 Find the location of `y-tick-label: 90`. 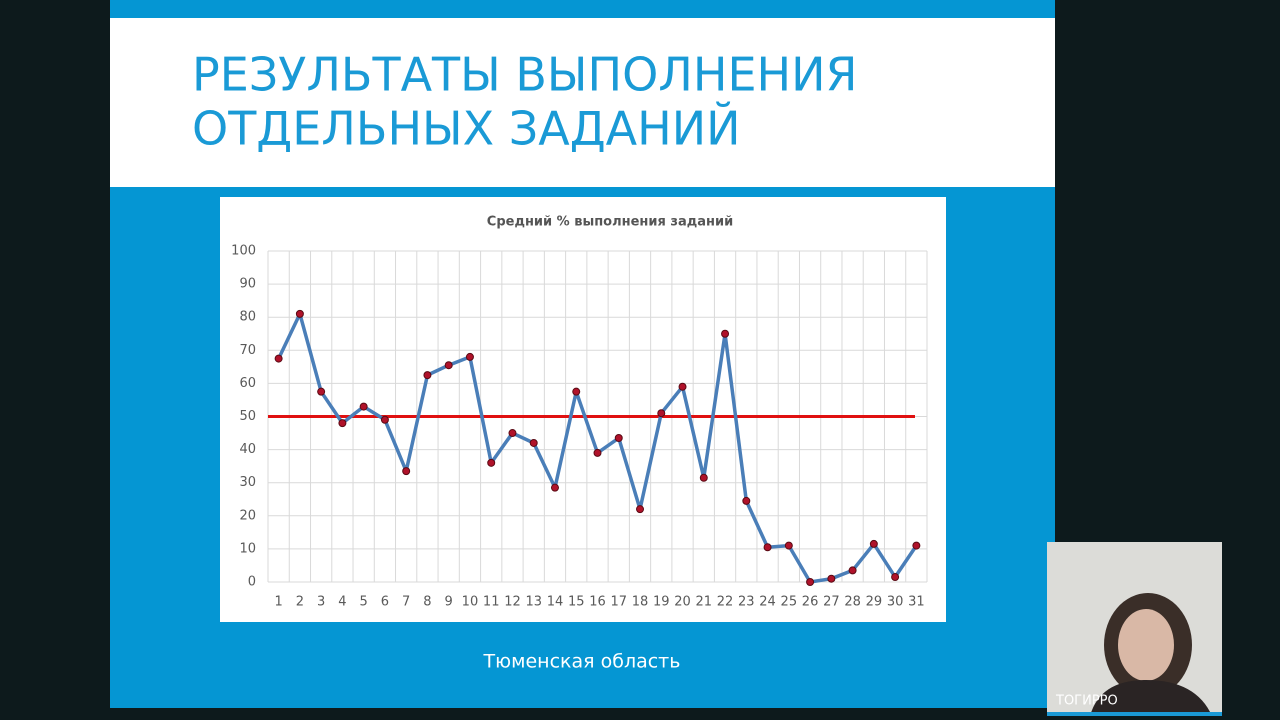

y-tick-label: 90 is located at coordinates (247, 284).